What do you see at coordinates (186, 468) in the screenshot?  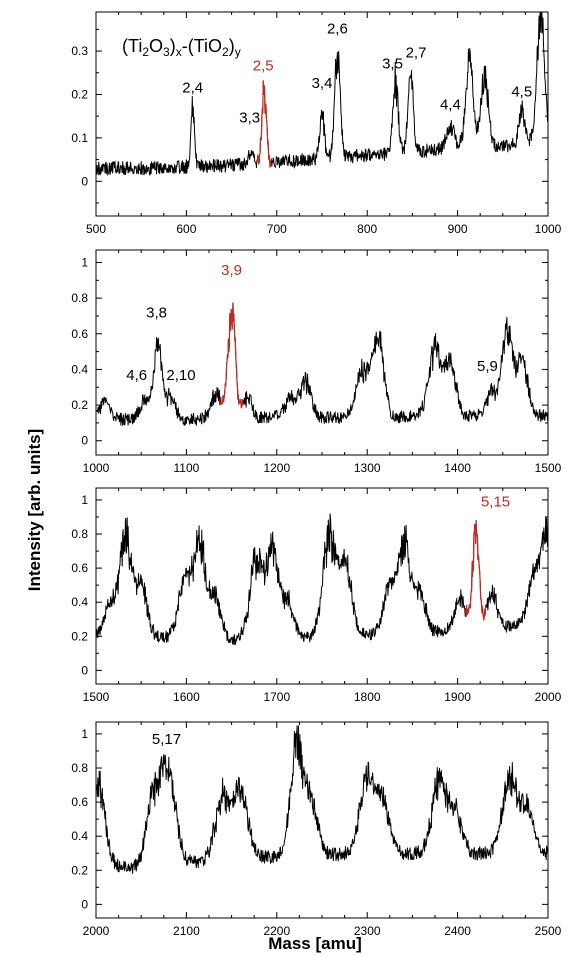 I see `x-tick-label: 1100` at bounding box center [186, 468].